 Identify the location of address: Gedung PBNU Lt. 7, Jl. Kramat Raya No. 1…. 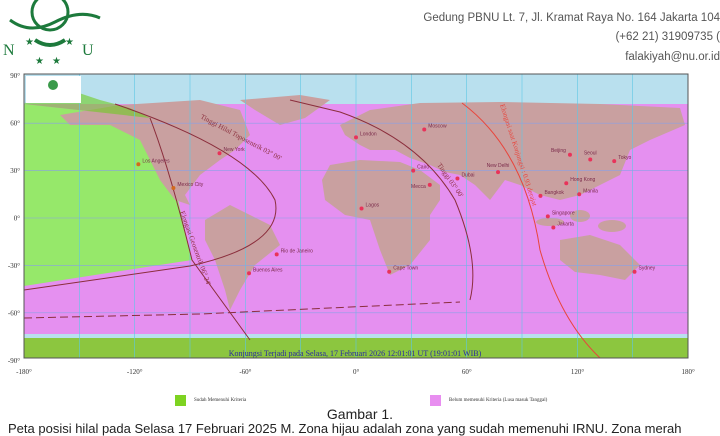
(571, 18).